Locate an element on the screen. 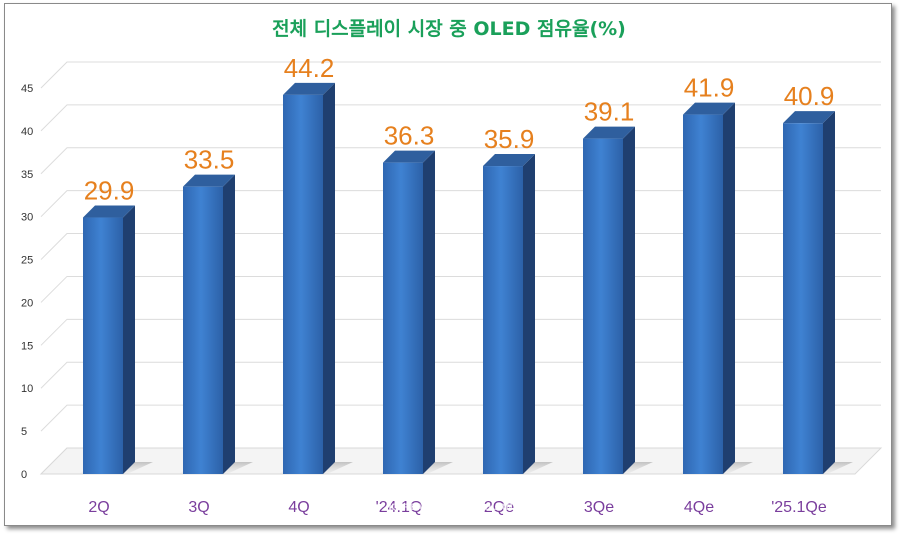  chart-title: 전체 디스플레이 시장 중 OLED 점유율(%) is located at coordinates (449, 29).